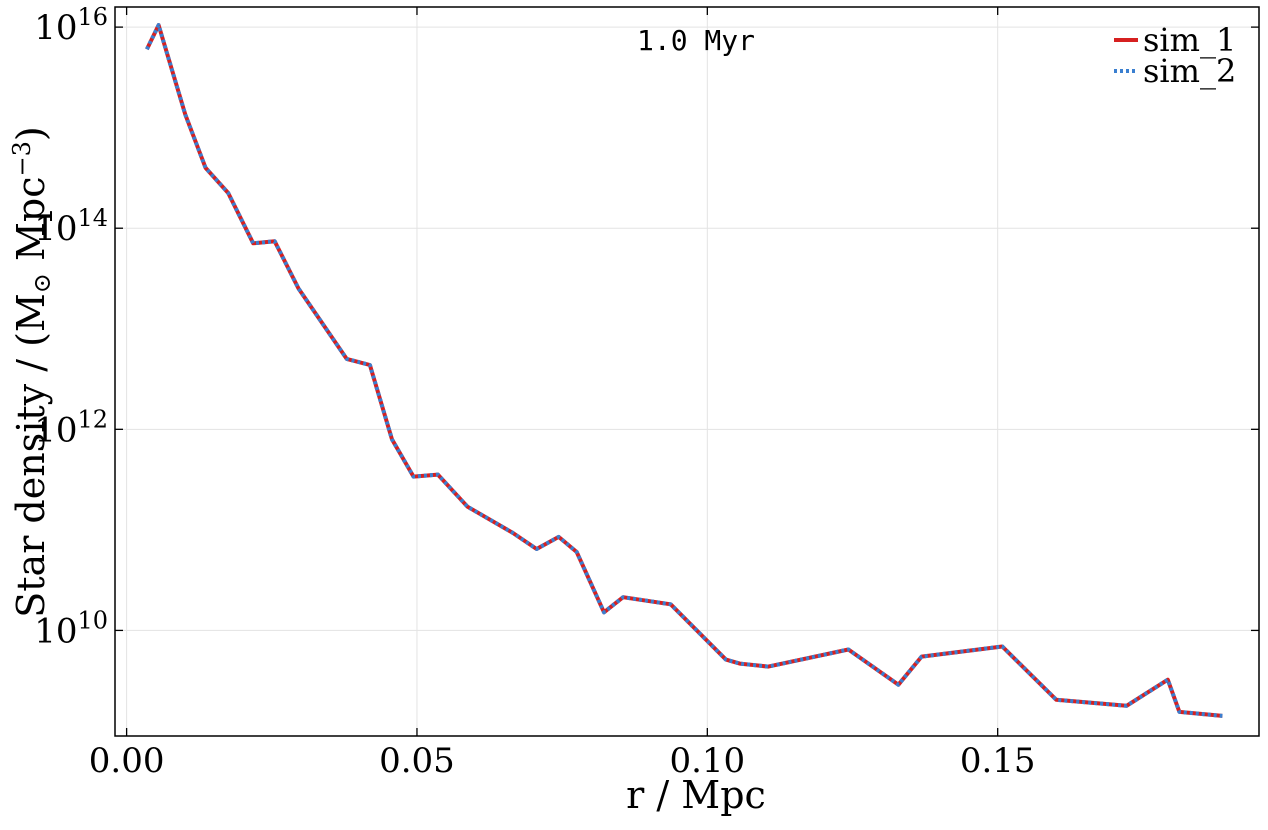 The width and height of the screenshot is (1268, 830). Describe the element at coordinates (1189, 40) in the screenshot. I see `legend-label-sim-1: sim_1` at that location.